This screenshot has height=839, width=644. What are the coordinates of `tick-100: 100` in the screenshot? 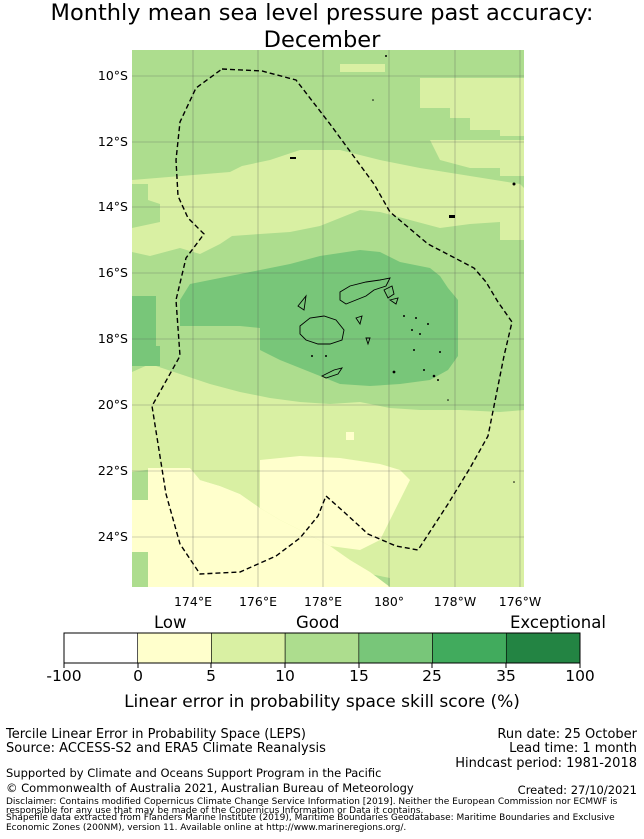 It's located at (580, 676).